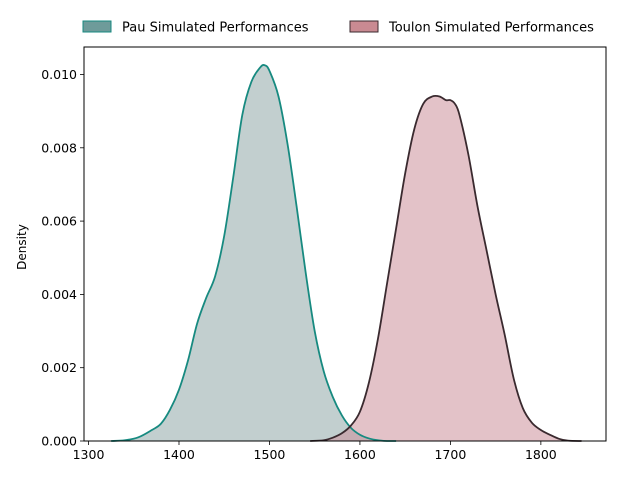 The image size is (640, 484). I want to click on x-tick-label: 1500, so click(270, 454).